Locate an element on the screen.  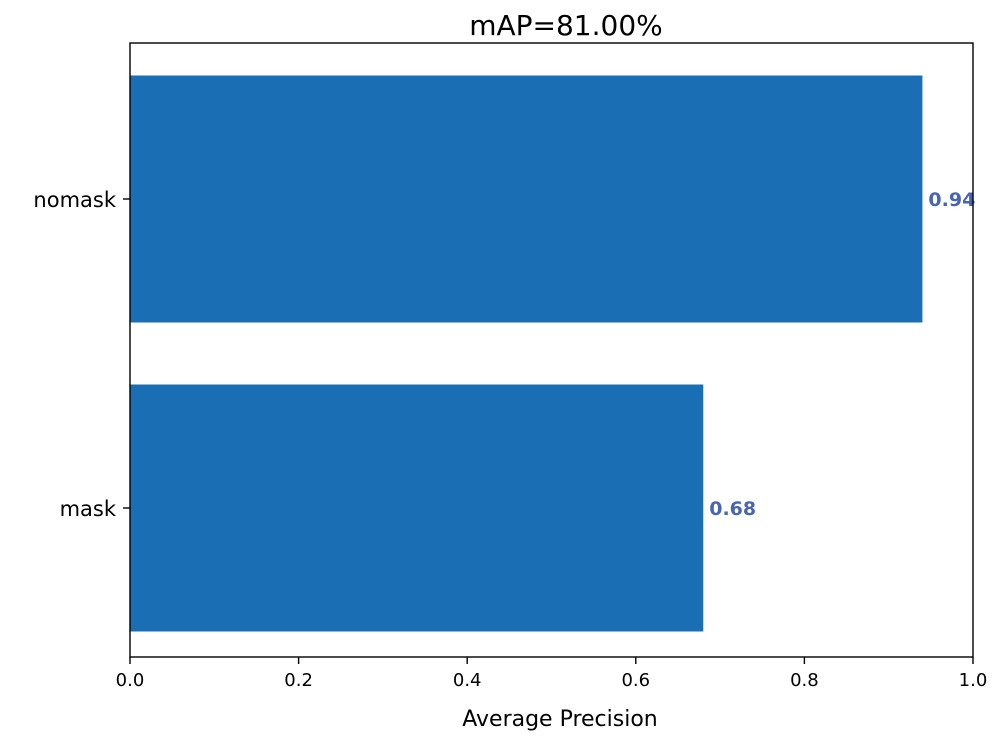
x-axis: 0.0 0.2 0.4 0.6 0.8 1.0 is located at coordinates (552, 674).